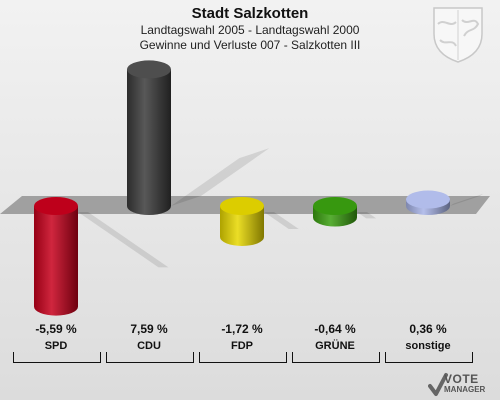 The image size is (500, 400). Describe the element at coordinates (335, 329) in the screenshot. I see `value-label: -0,64 %` at that location.